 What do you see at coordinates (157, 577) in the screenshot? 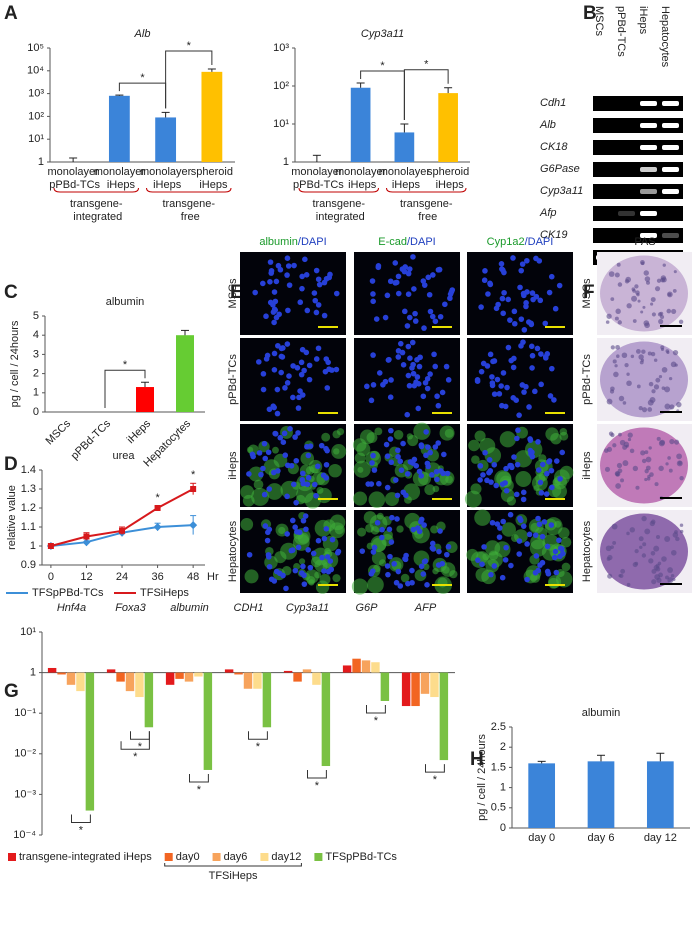
I see `x-tick-label: 36` at bounding box center [157, 577].